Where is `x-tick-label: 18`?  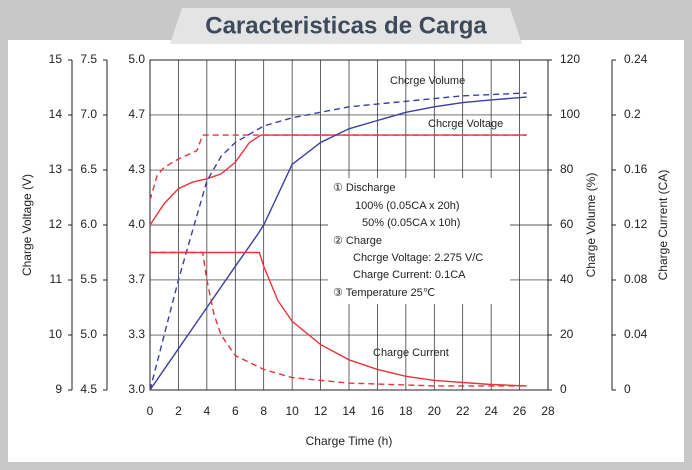
x-tick-label: 18 is located at coordinates (406, 411).